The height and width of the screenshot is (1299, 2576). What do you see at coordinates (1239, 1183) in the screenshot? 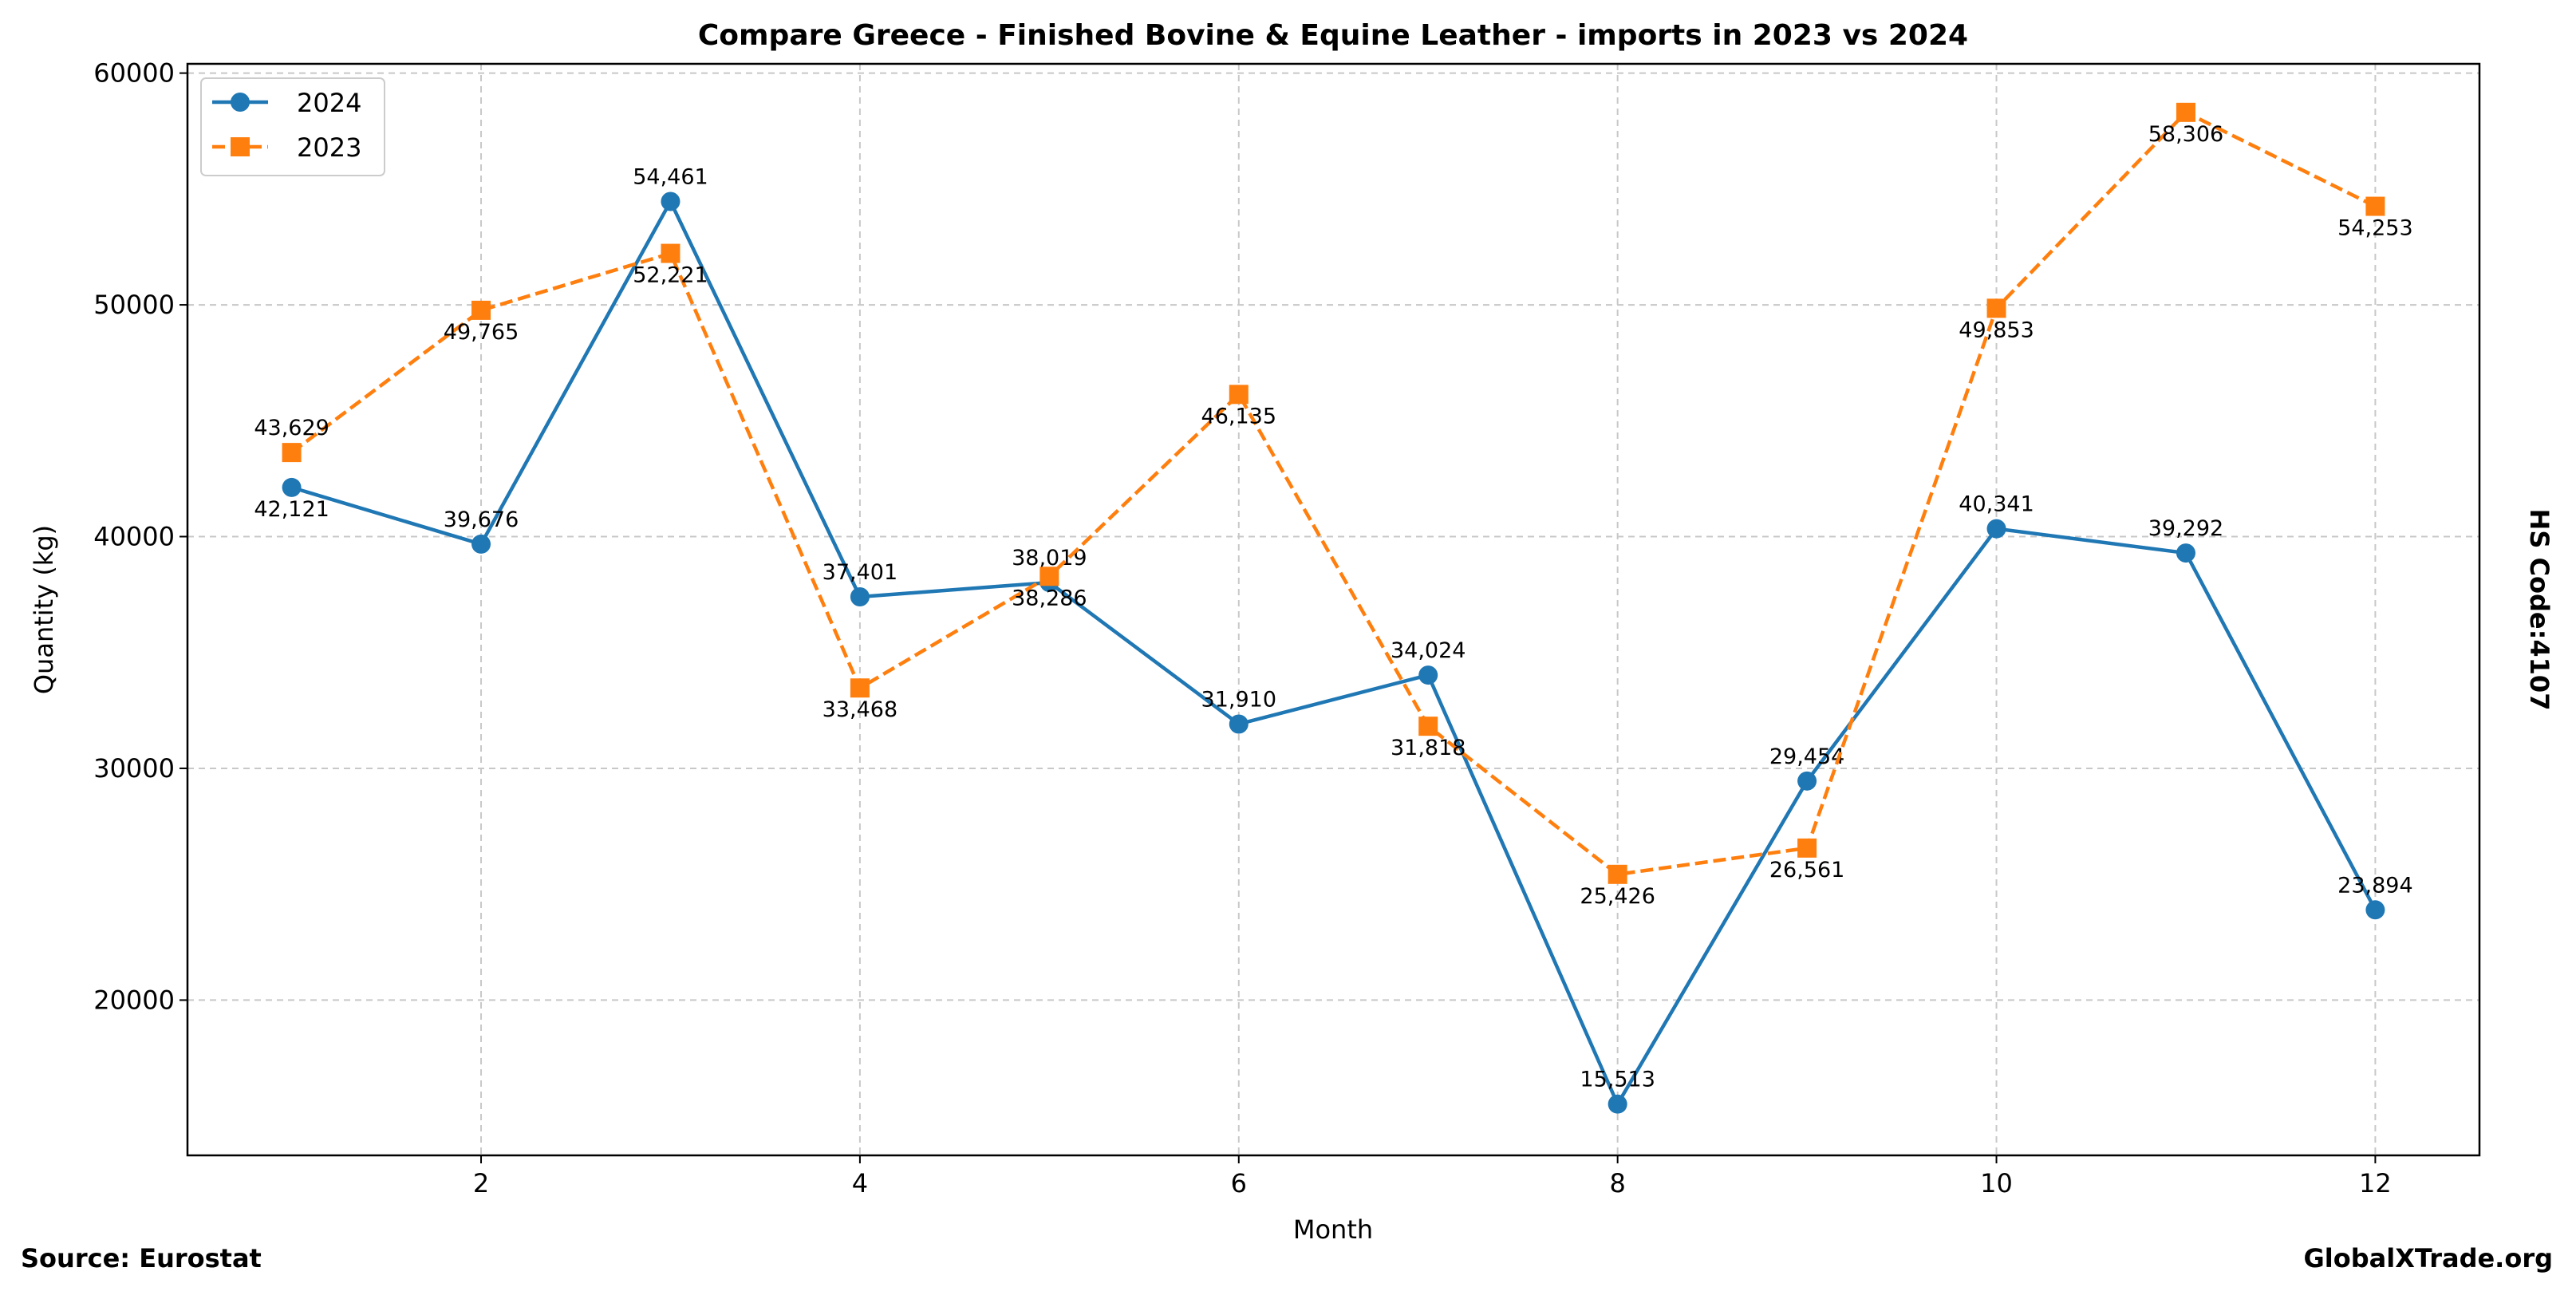
I see `x-tick-label: 6` at bounding box center [1239, 1183].